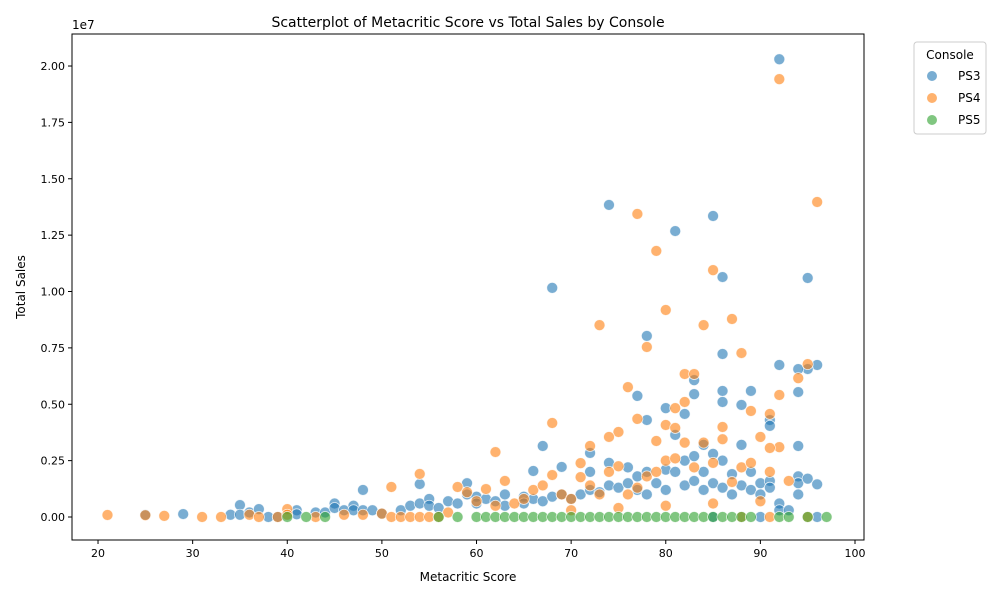  Describe the element at coordinates (950, 55) in the screenshot. I see `legend-title: Console` at that location.